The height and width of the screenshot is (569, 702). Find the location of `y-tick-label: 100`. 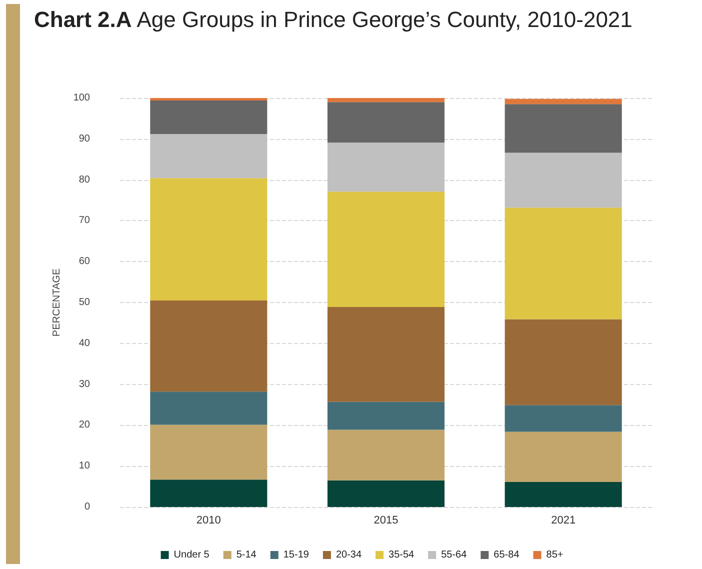

y-tick-label: 100 is located at coordinates (81, 98).